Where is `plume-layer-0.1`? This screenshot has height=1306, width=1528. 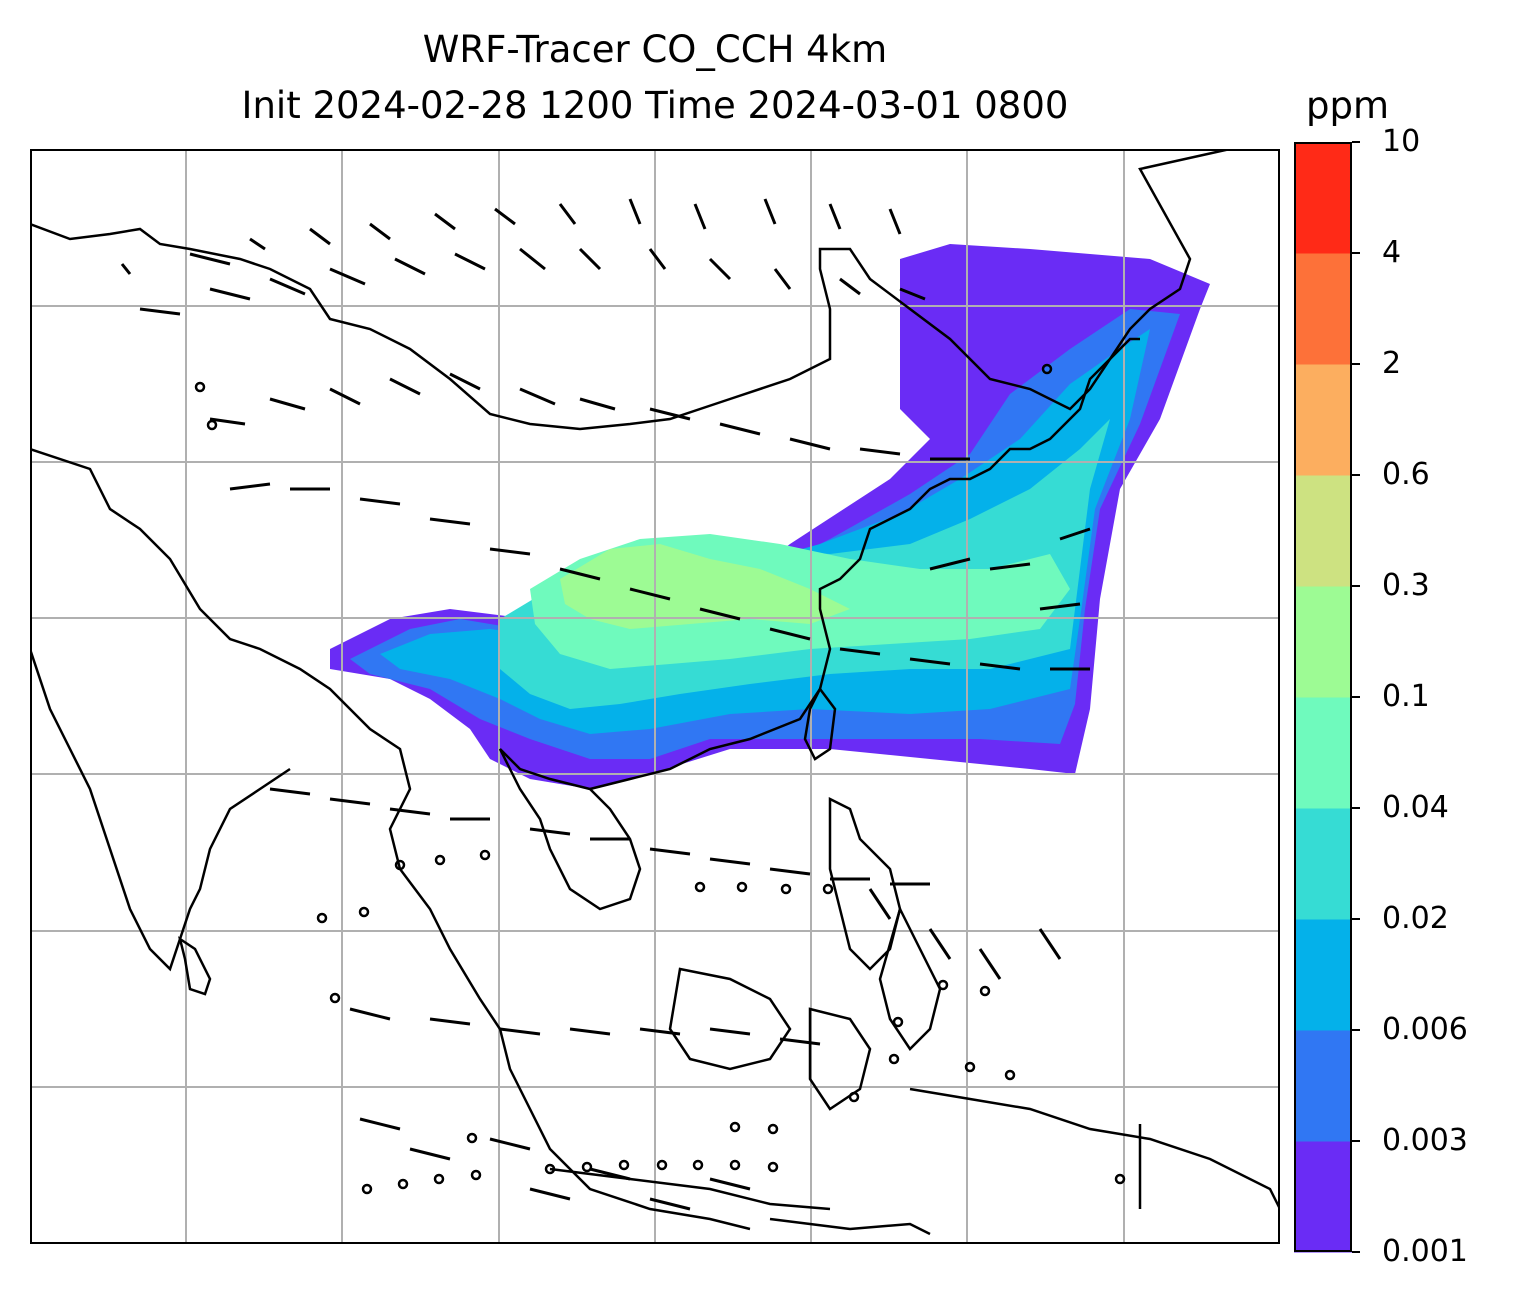
plume-layer-0.1 is located at coordinates (705, 586).